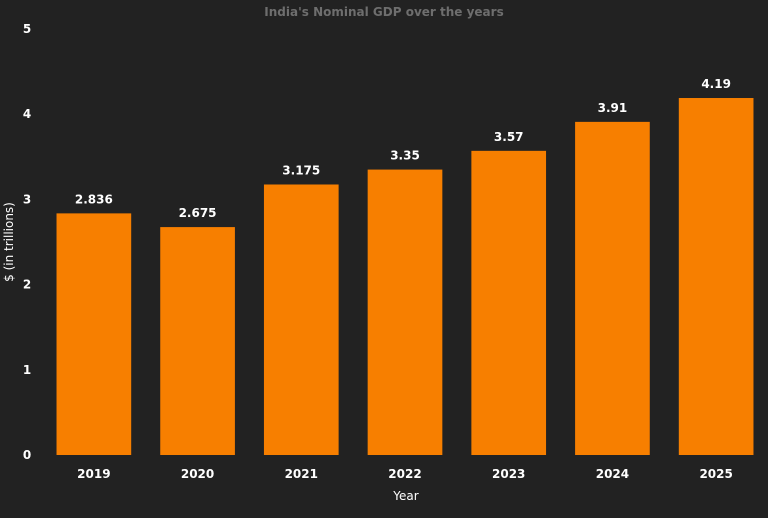 This screenshot has height=518, width=768. I want to click on data-label: 3.91, so click(613, 108).